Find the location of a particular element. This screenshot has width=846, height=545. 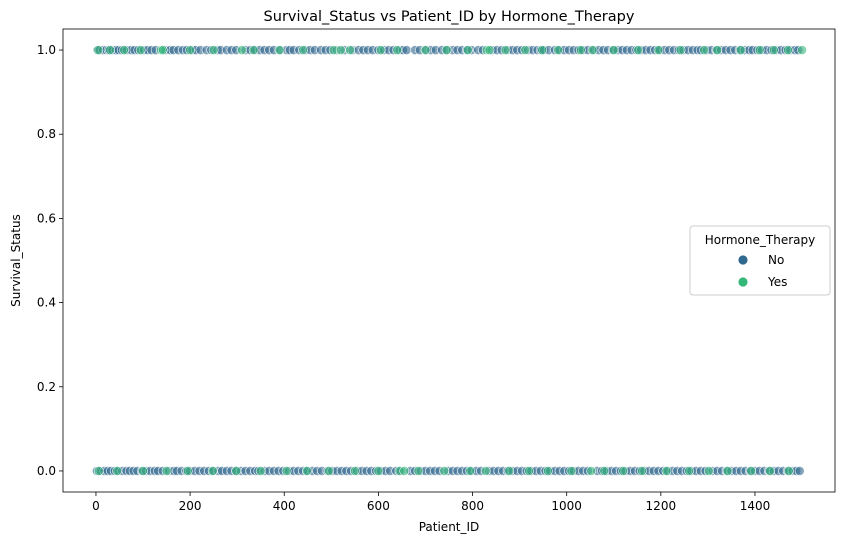

x-tick-label: 0 is located at coordinates (96, 506).